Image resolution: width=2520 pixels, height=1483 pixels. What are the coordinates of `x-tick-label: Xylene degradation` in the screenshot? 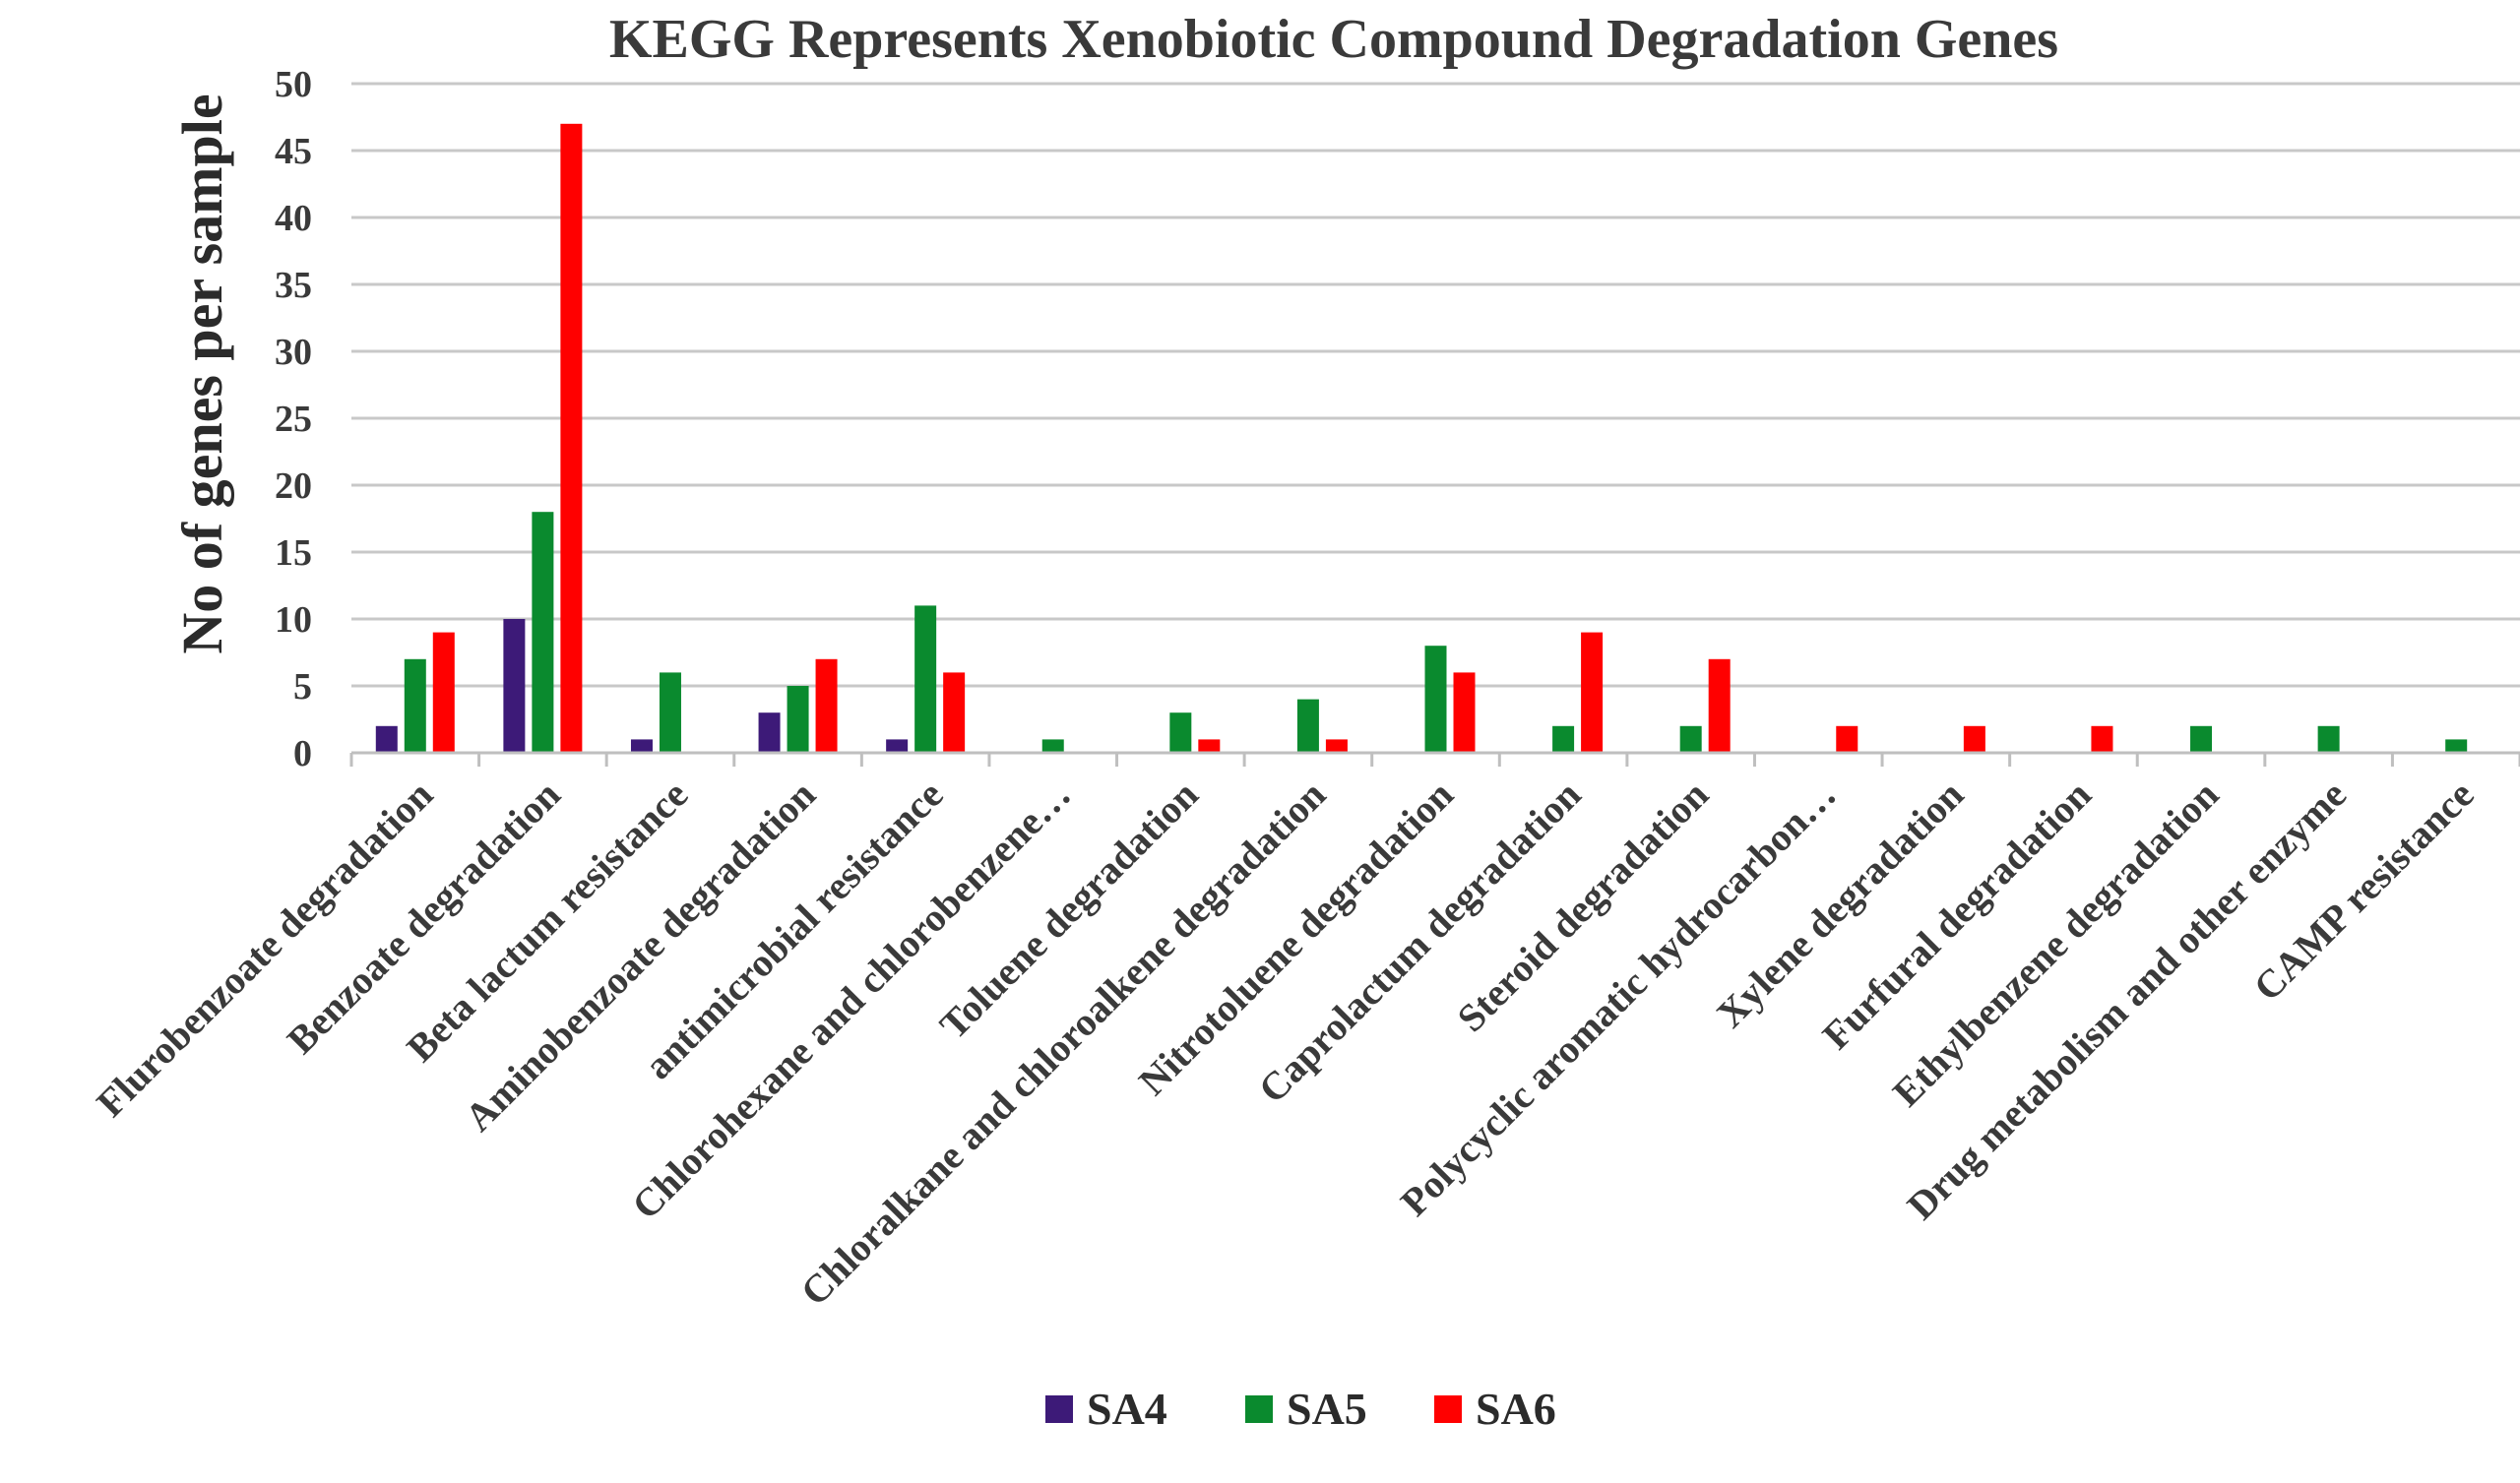 It's located at (1840, 904).